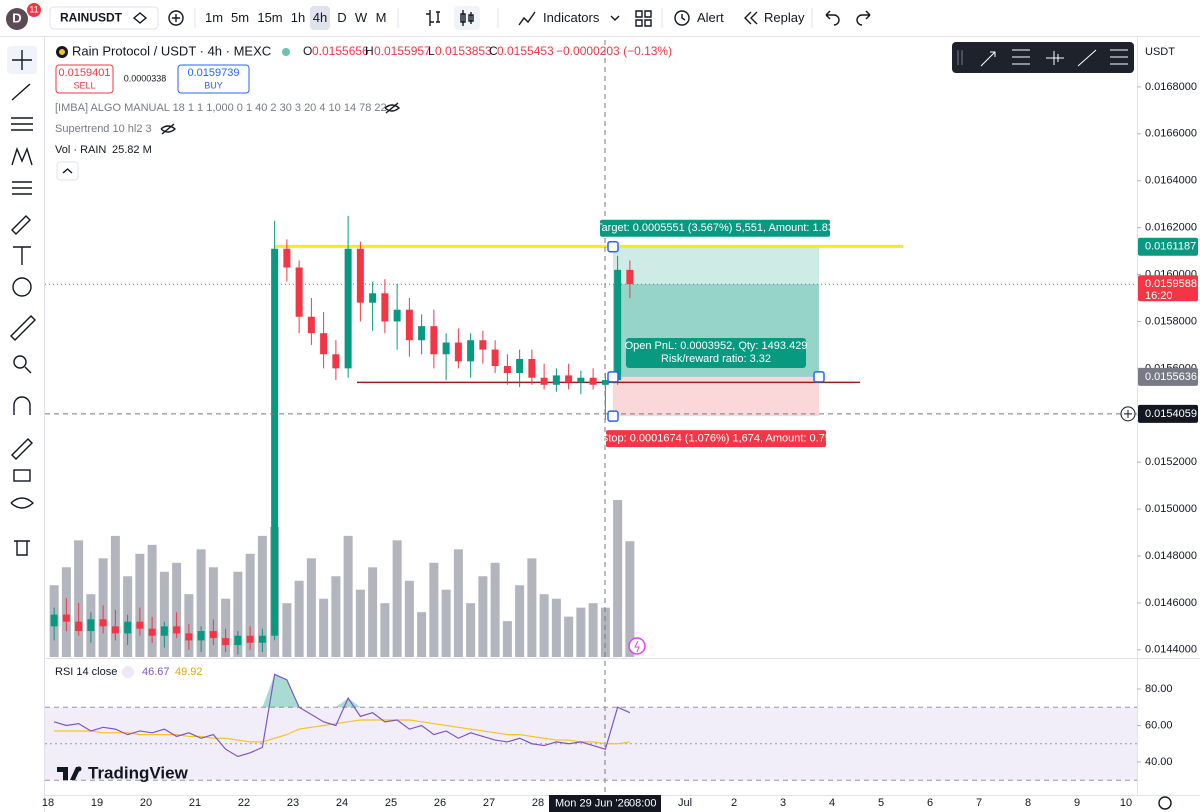 The height and width of the screenshot is (812, 1200). I want to click on arrow-tool, so click(988, 59).